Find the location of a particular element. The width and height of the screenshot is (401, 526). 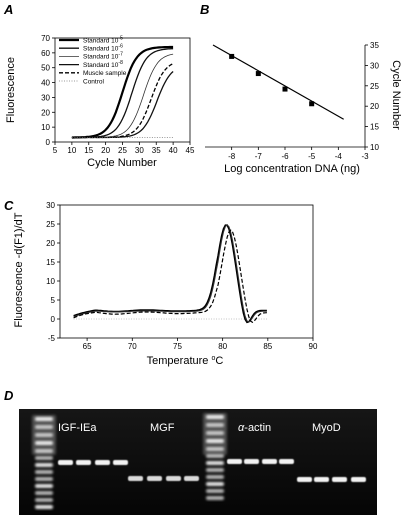

amplification-ticks: 5 10 15 20 25 30 35 40 45 0 10 20 30 40 50 60 70 is located at coordinates (118, 94).